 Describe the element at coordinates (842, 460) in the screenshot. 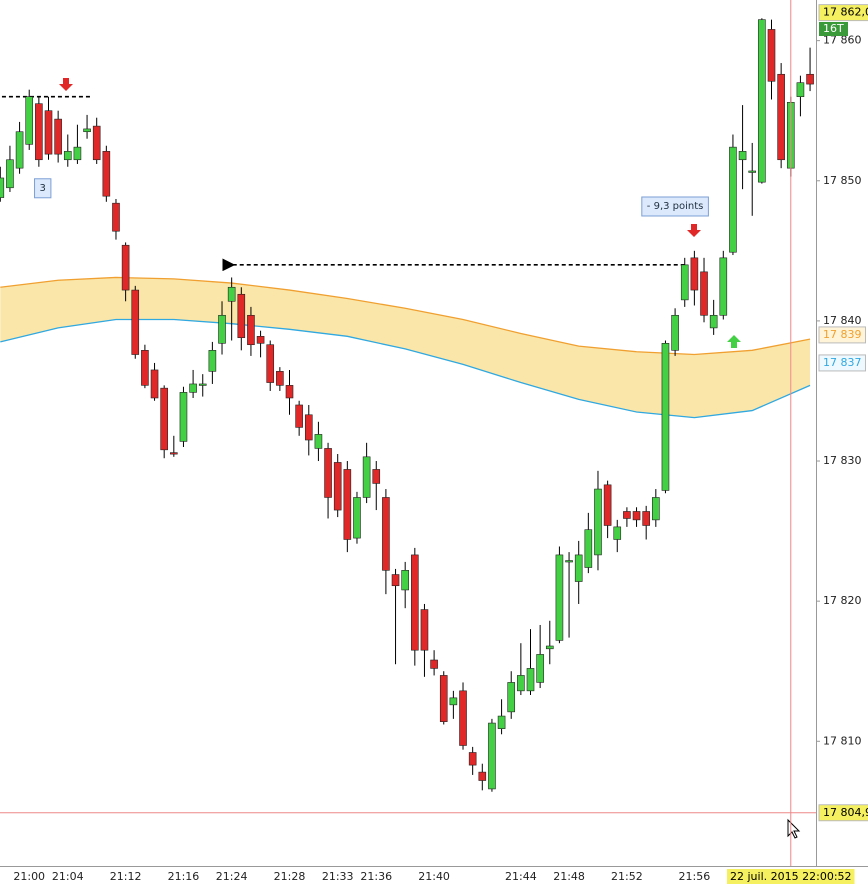

I see `y-tick-label: 17 830` at that location.